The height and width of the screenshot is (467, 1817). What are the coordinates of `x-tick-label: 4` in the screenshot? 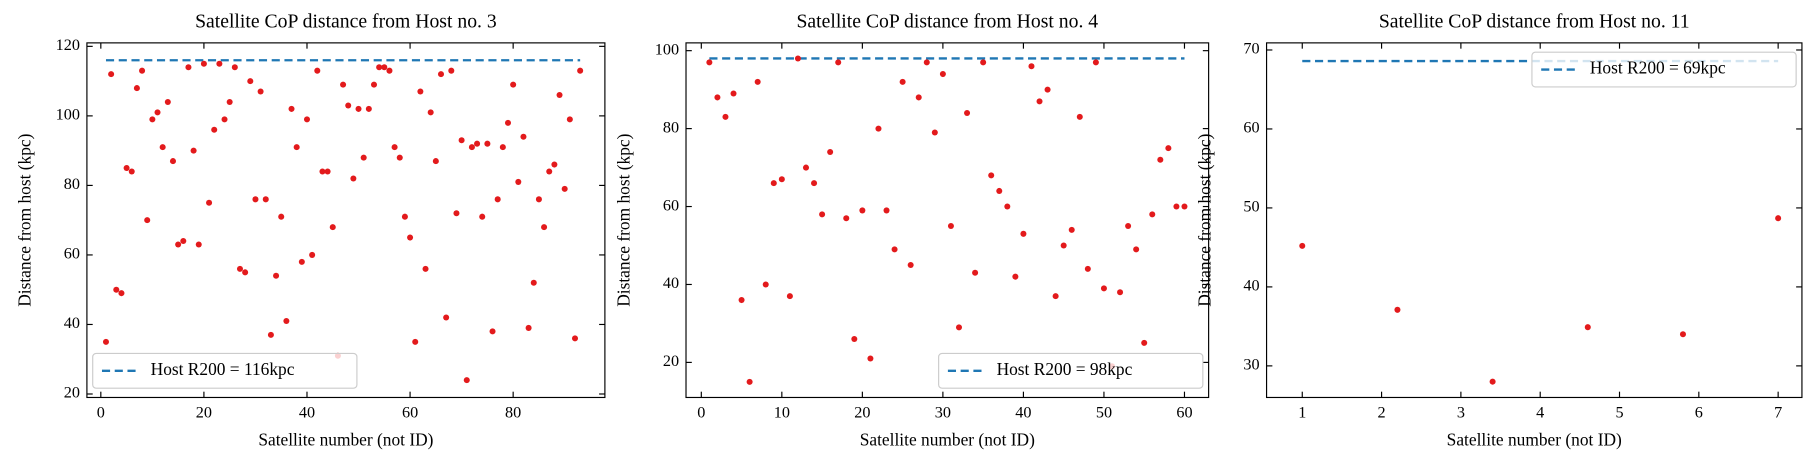 It's located at (1540, 412).